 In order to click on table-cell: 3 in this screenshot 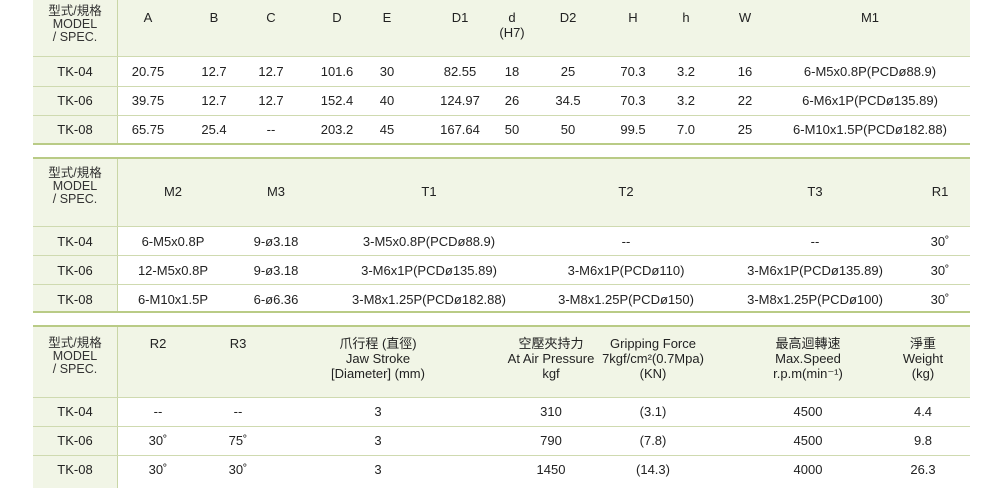, I will do `click(378, 469)`.